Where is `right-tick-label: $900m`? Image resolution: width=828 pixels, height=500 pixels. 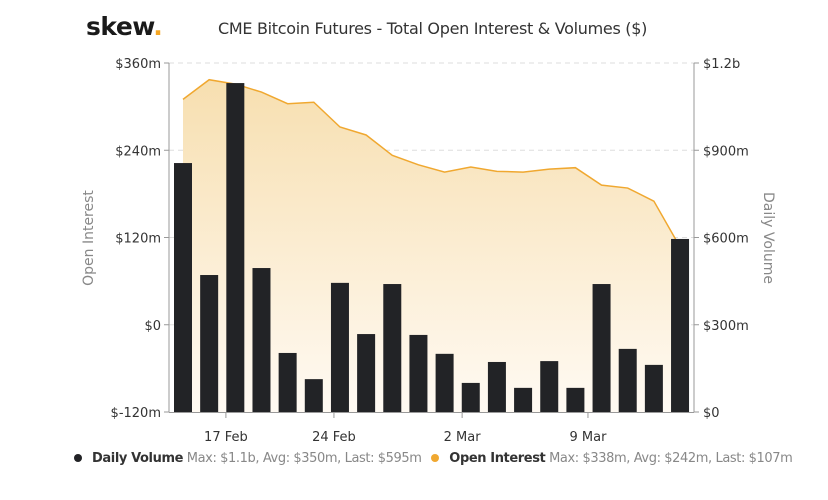 right-tick-label: $900m is located at coordinates (726, 151).